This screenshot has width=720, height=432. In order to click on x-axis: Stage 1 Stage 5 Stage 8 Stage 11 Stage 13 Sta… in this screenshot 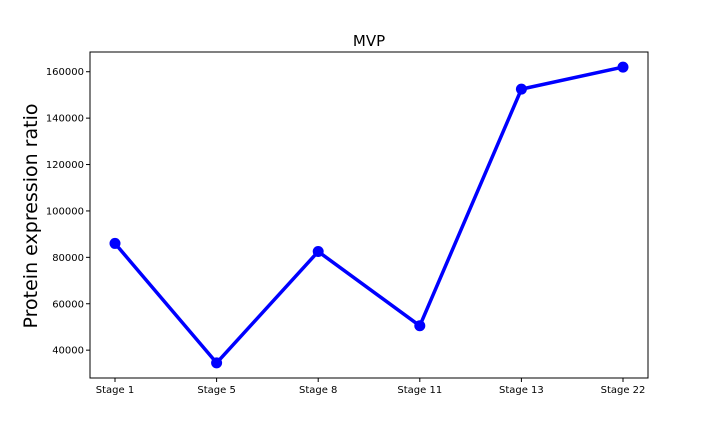, I will do `click(371, 387)`.